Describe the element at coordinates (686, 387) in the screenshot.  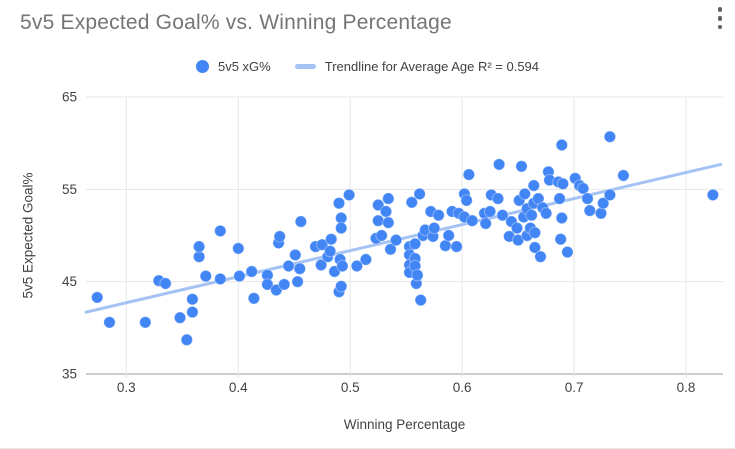
I see `x-tick-label: 0.8` at that location.